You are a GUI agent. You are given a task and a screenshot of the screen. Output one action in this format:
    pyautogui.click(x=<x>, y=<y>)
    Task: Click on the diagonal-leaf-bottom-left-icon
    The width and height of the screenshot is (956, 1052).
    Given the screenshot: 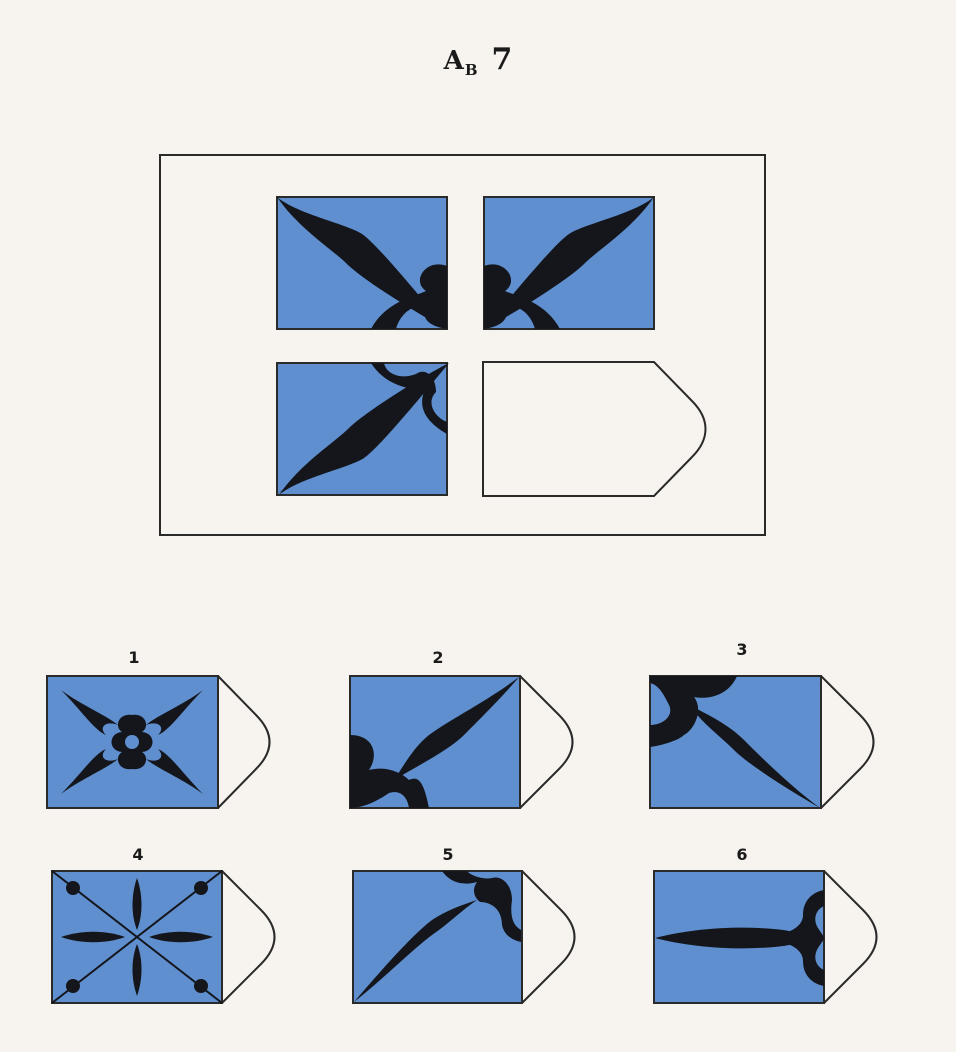 What is the action you would take?
    pyautogui.click(x=461, y=742)
    